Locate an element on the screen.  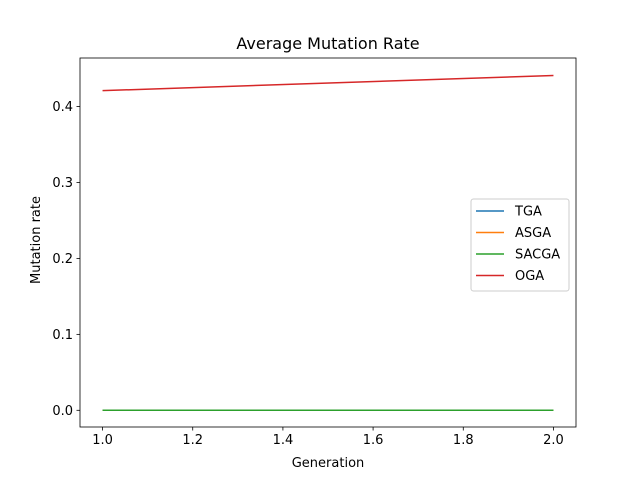
y-tick-label: 0.4 is located at coordinates (62, 107).